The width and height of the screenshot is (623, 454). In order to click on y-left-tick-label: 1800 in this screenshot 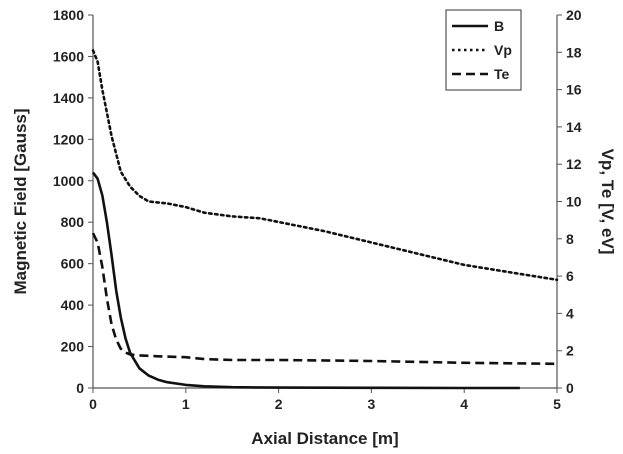, I will do `click(68, 15)`.